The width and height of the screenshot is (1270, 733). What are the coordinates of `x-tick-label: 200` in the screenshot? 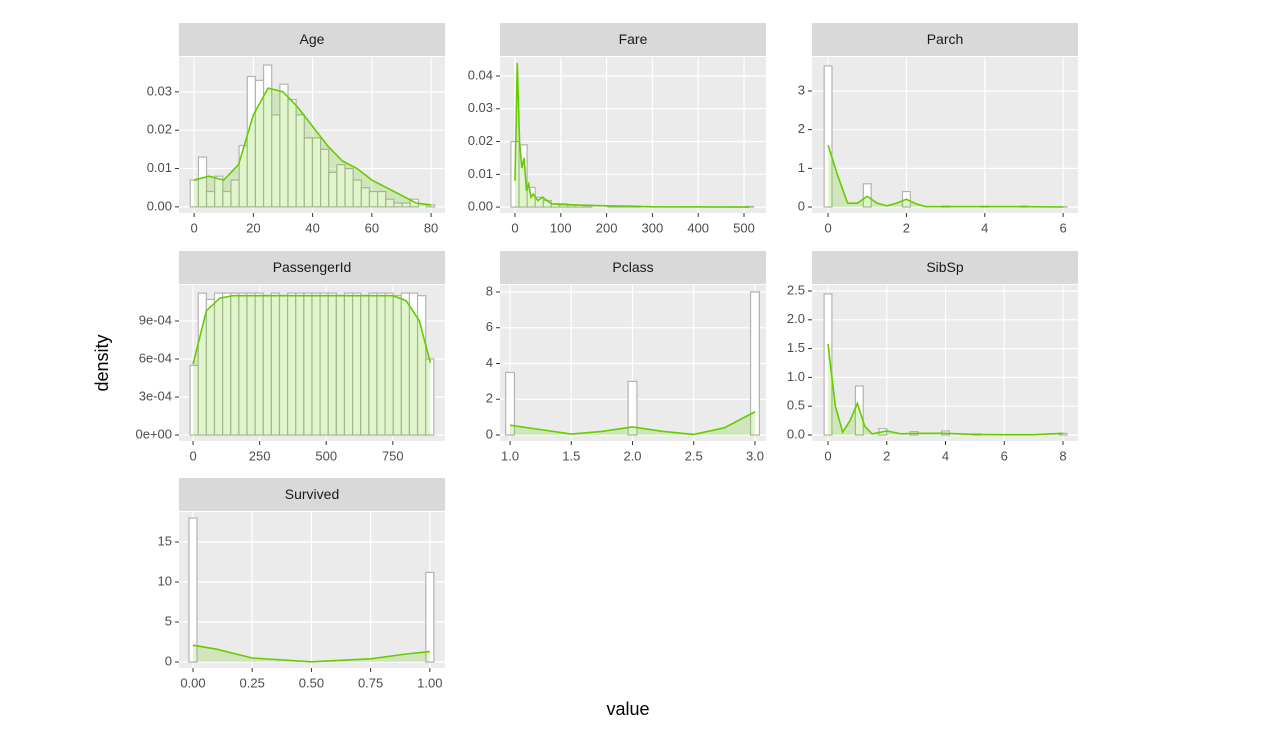 It's located at (607, 227).